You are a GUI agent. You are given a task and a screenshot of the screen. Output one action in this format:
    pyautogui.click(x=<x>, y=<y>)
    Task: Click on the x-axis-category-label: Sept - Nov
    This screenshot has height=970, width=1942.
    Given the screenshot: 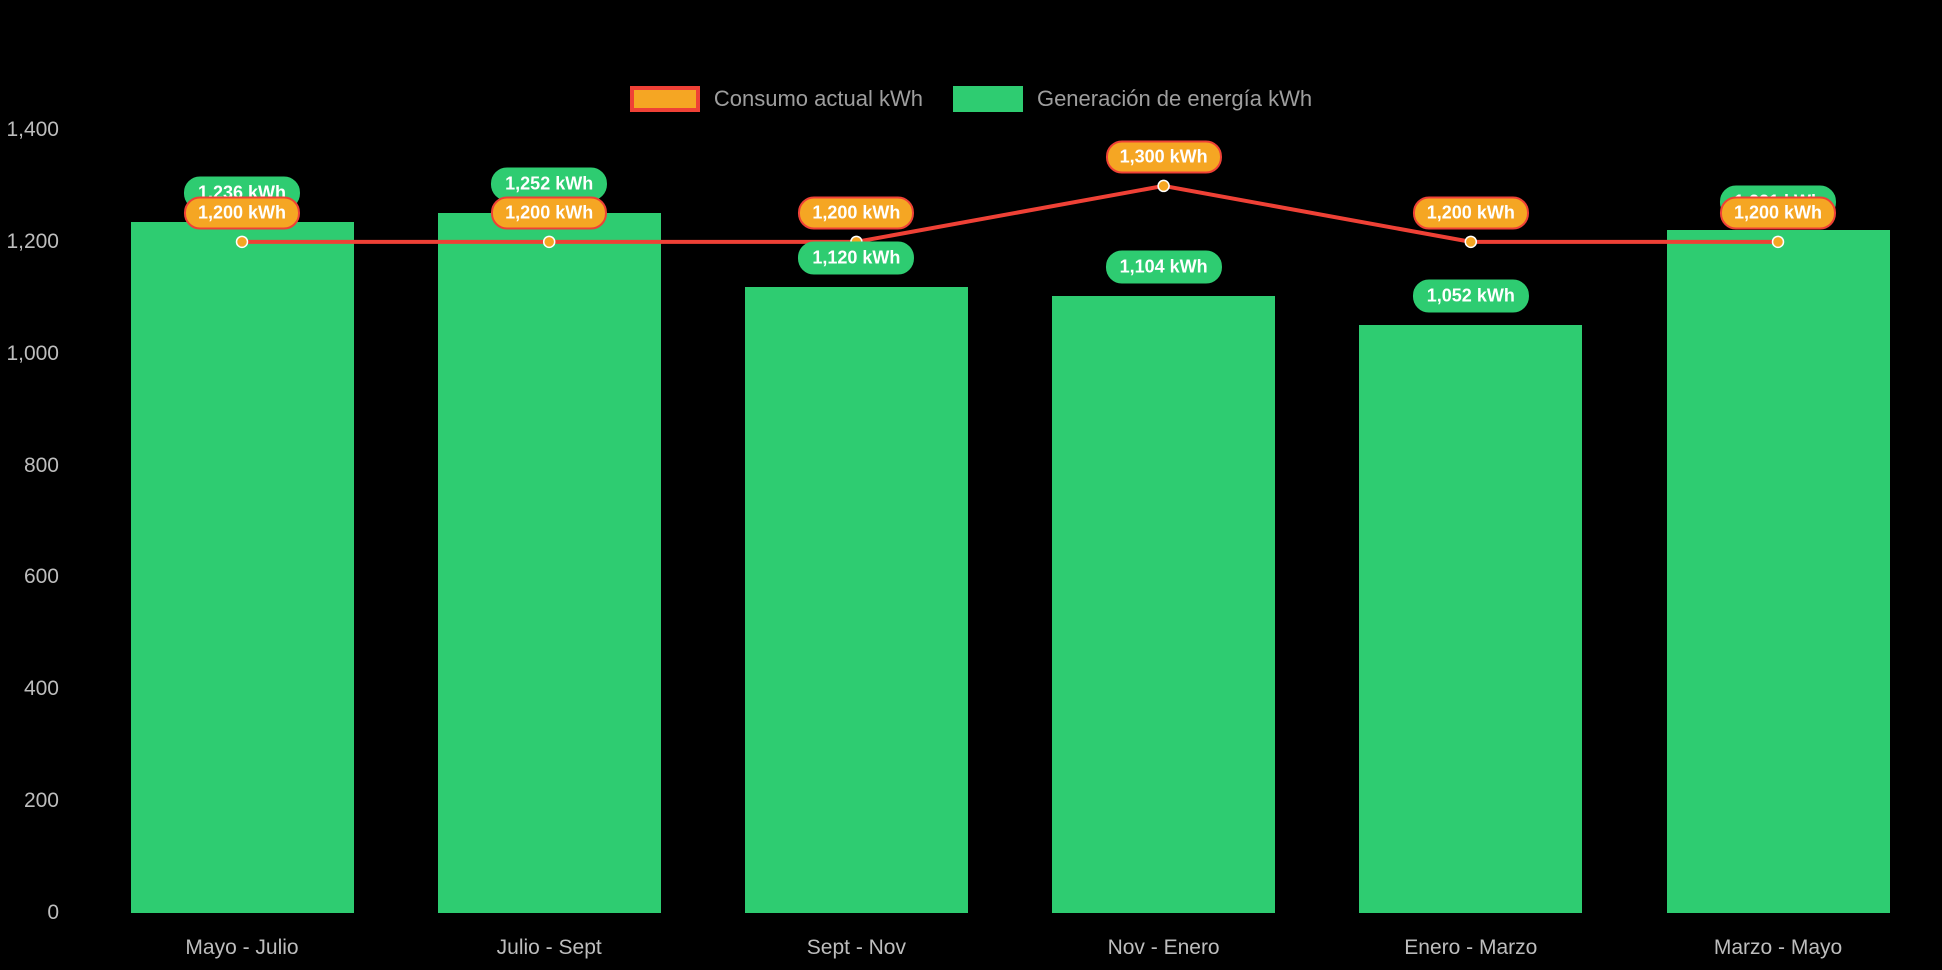 What is the action you would take?
    pyautogui.click(x=856, y=947)
    